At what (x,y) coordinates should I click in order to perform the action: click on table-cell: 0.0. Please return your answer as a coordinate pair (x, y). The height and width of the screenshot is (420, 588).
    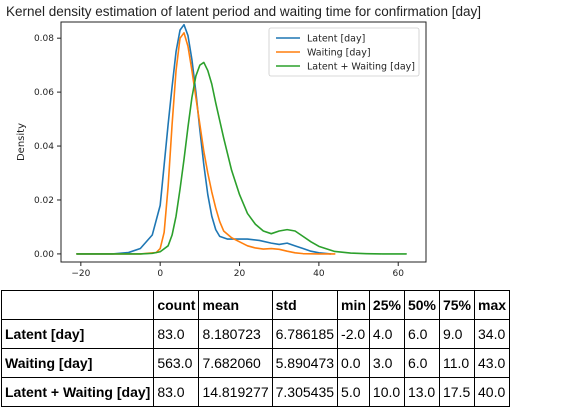
    Looking at the image, I should click on (353, 363).